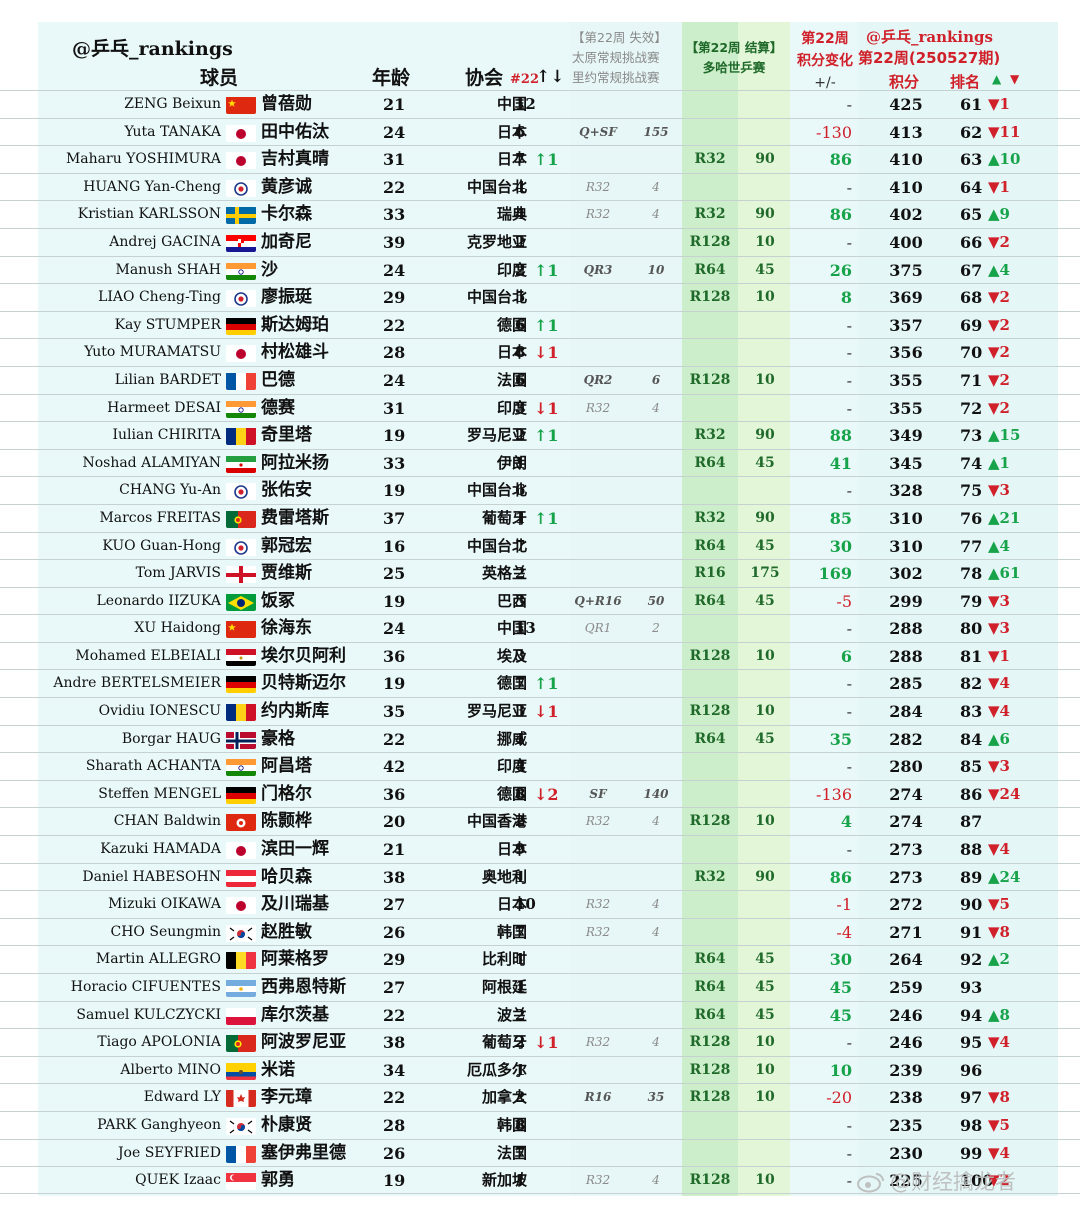  Describe the element at coordinates (394, 712) in the screenshot. I see `player-age: 35` at that location.